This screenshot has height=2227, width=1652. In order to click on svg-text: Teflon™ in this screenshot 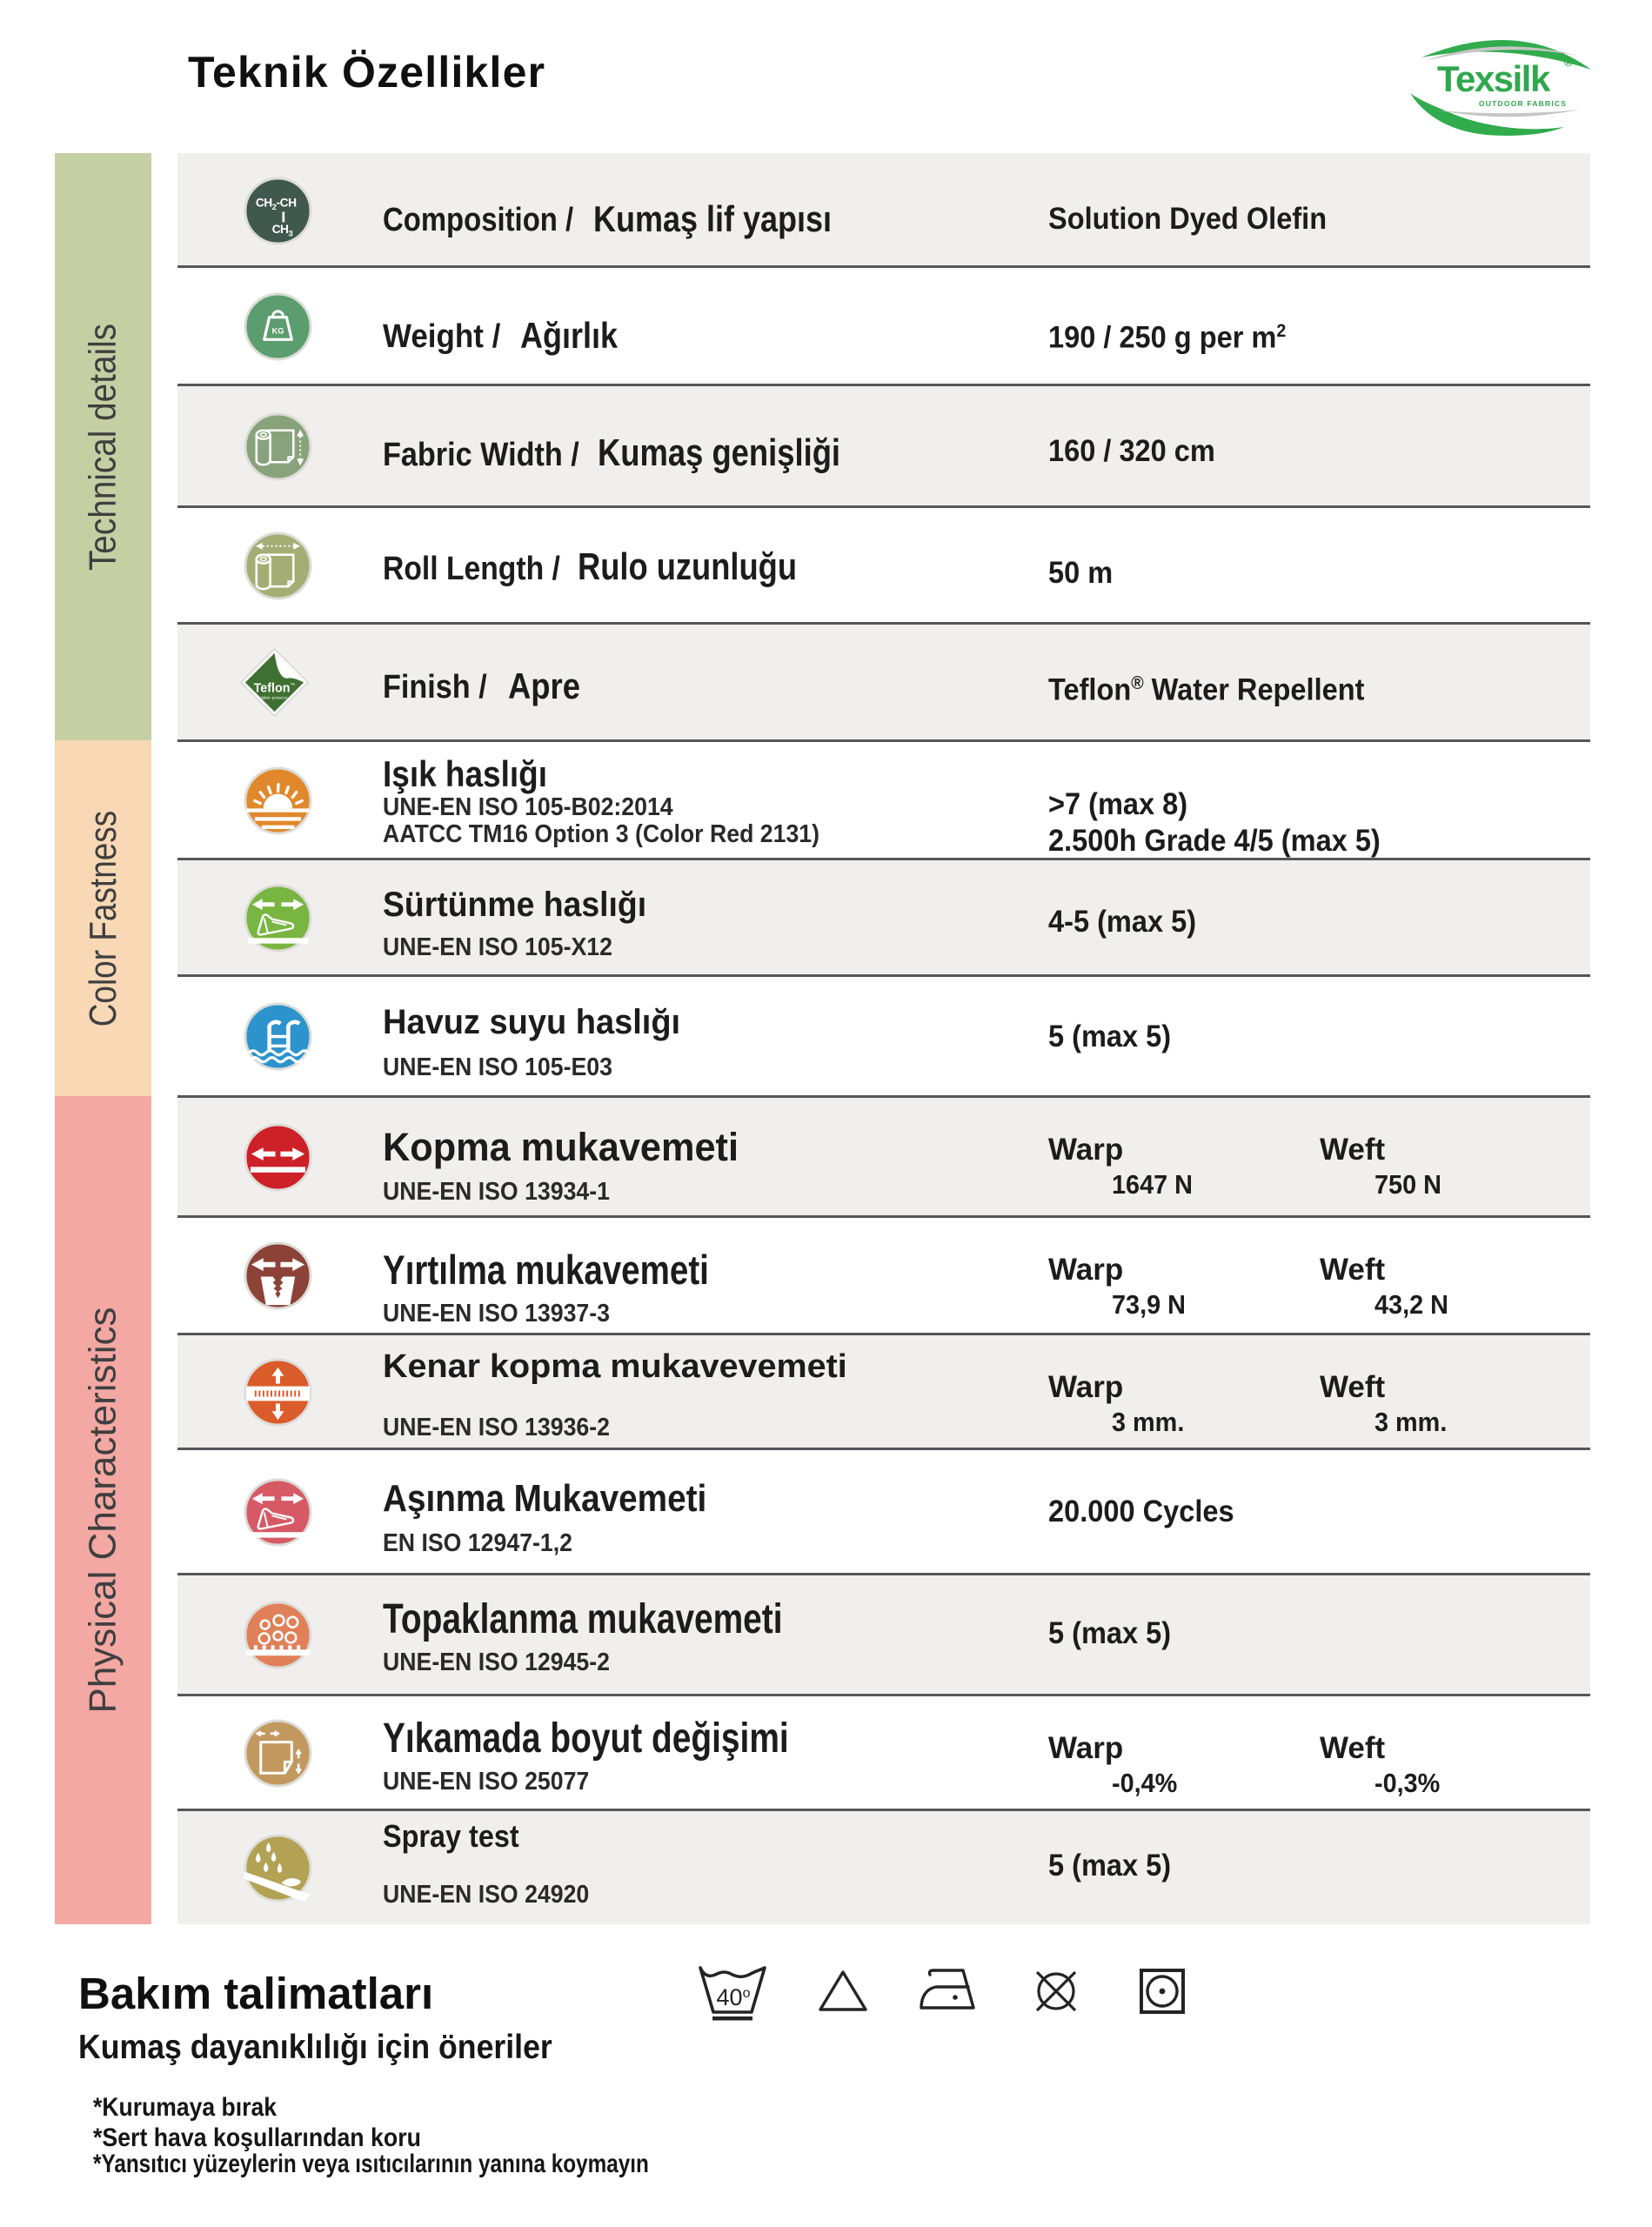, I will do `click(275, 688)`.